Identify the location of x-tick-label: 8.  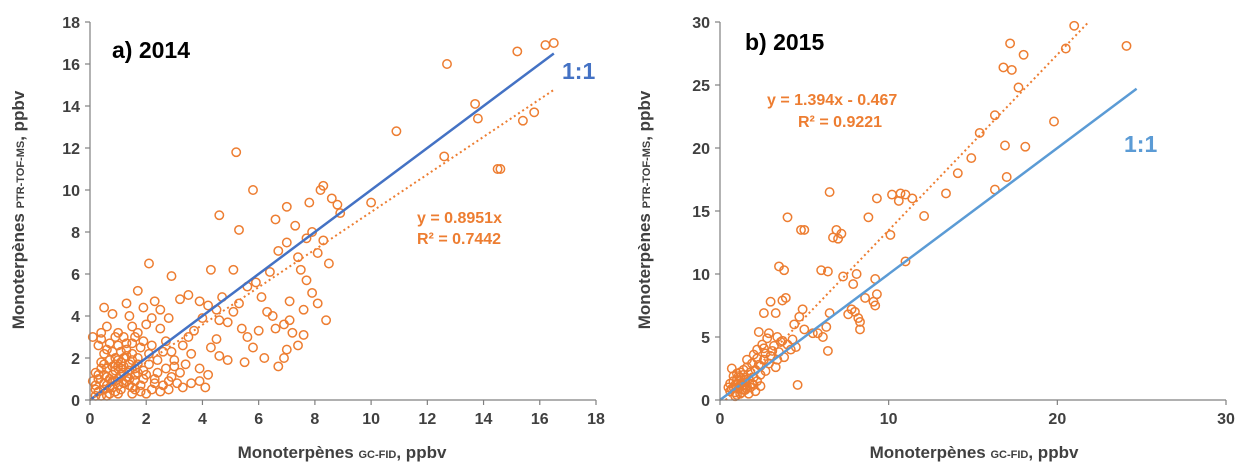
(314, 419).